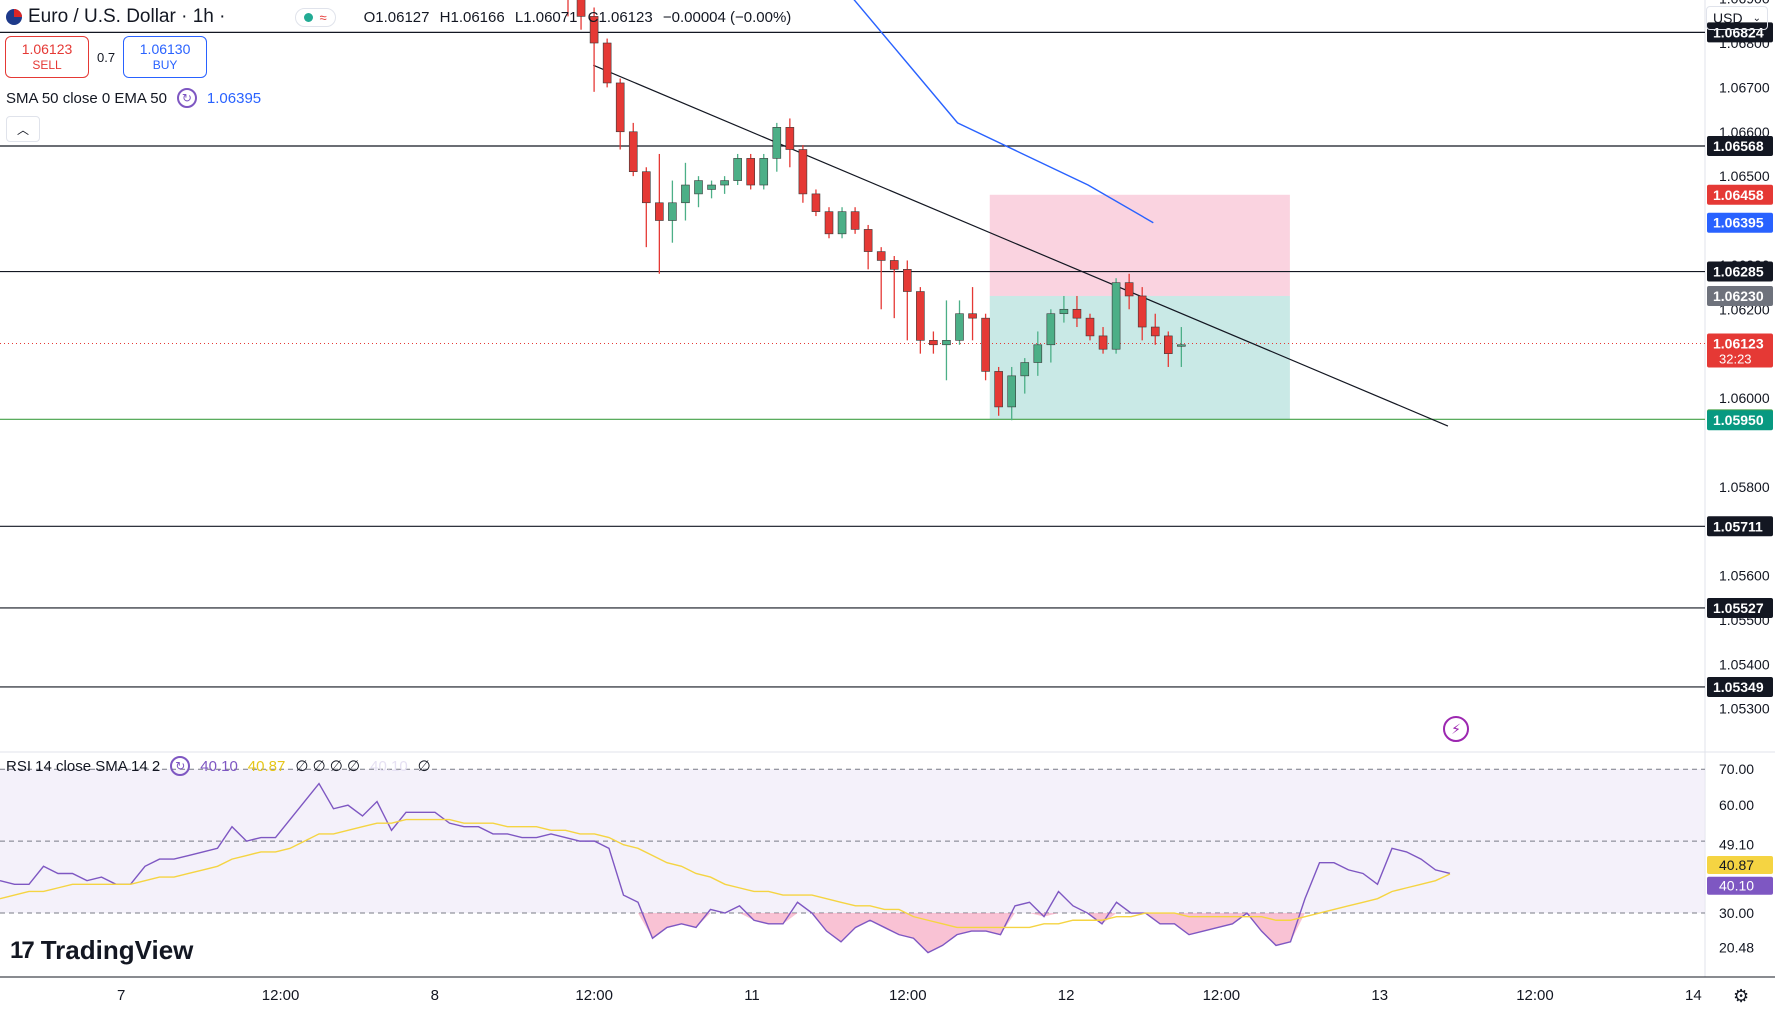 This screenshot has height=1010, width=1775. Describe the element at coordinates (1744, 398) in the screenshot. I see `price-tick-label: 1.06000` at that location.